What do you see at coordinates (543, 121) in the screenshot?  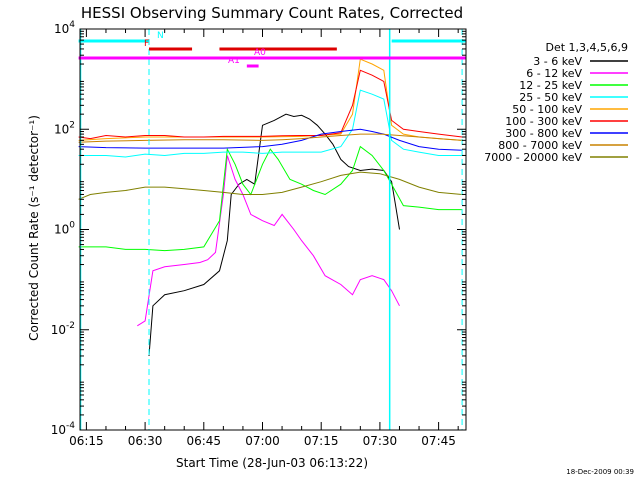 I see `legend-label-6: 100 - 300 keV` at bounding box center [543, 121].